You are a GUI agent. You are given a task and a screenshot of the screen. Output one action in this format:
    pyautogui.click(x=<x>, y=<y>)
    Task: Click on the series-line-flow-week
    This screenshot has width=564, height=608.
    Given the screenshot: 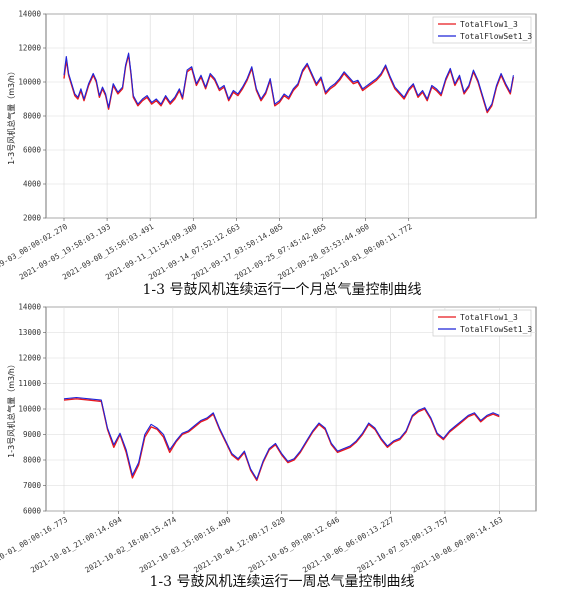 What is the action you would take?
    pyautogui.click(x=281, y=440)
    